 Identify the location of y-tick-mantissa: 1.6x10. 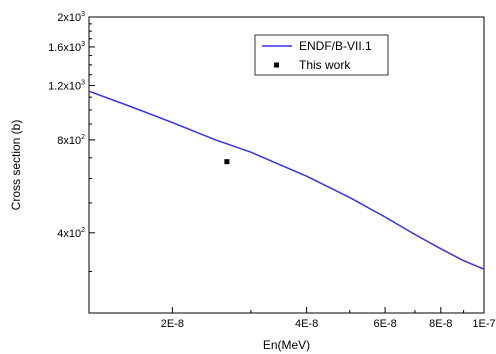
(64, 48).